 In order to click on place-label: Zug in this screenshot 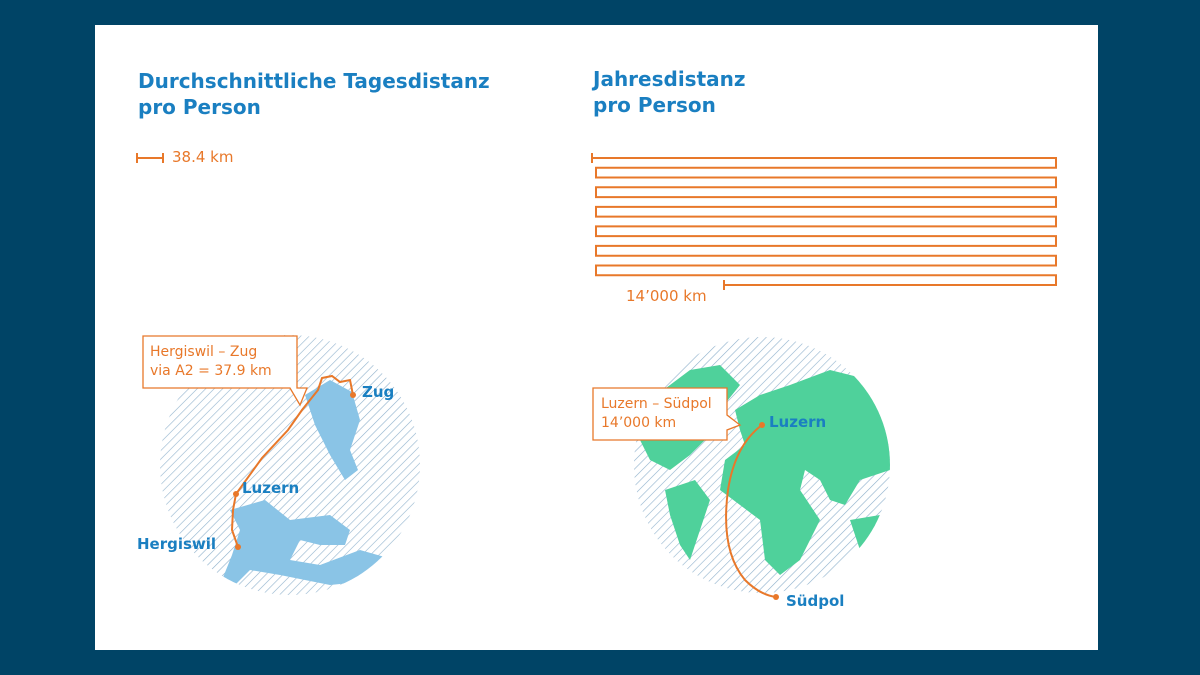, I will do `click(378, 392)`.